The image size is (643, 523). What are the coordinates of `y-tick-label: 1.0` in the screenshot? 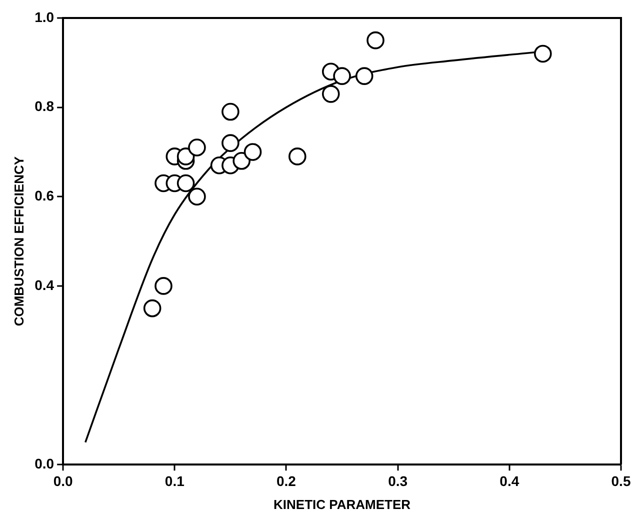 It's located at (44, 16).